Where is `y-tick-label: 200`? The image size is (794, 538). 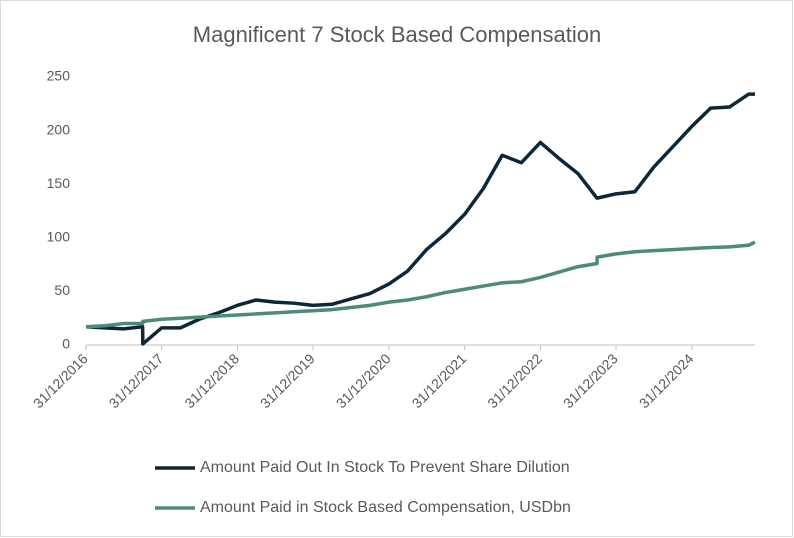 y-tick-label: 200 is located at coordinates (59, 129).